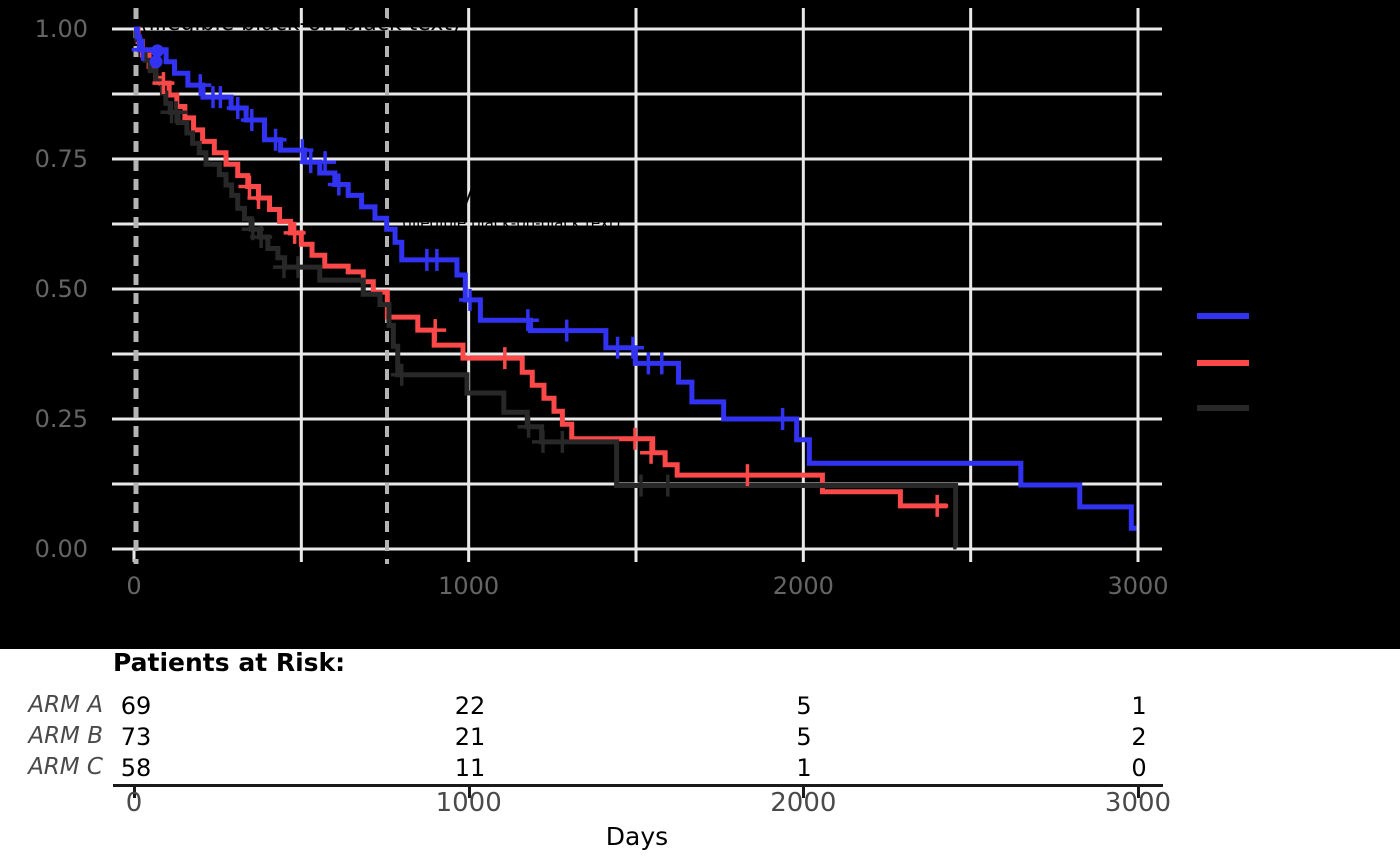 The image size is (1400, 866). Describe the element at coordinates (261, 286) in the screenshot. I see `dashed-reference-lines` at that location.